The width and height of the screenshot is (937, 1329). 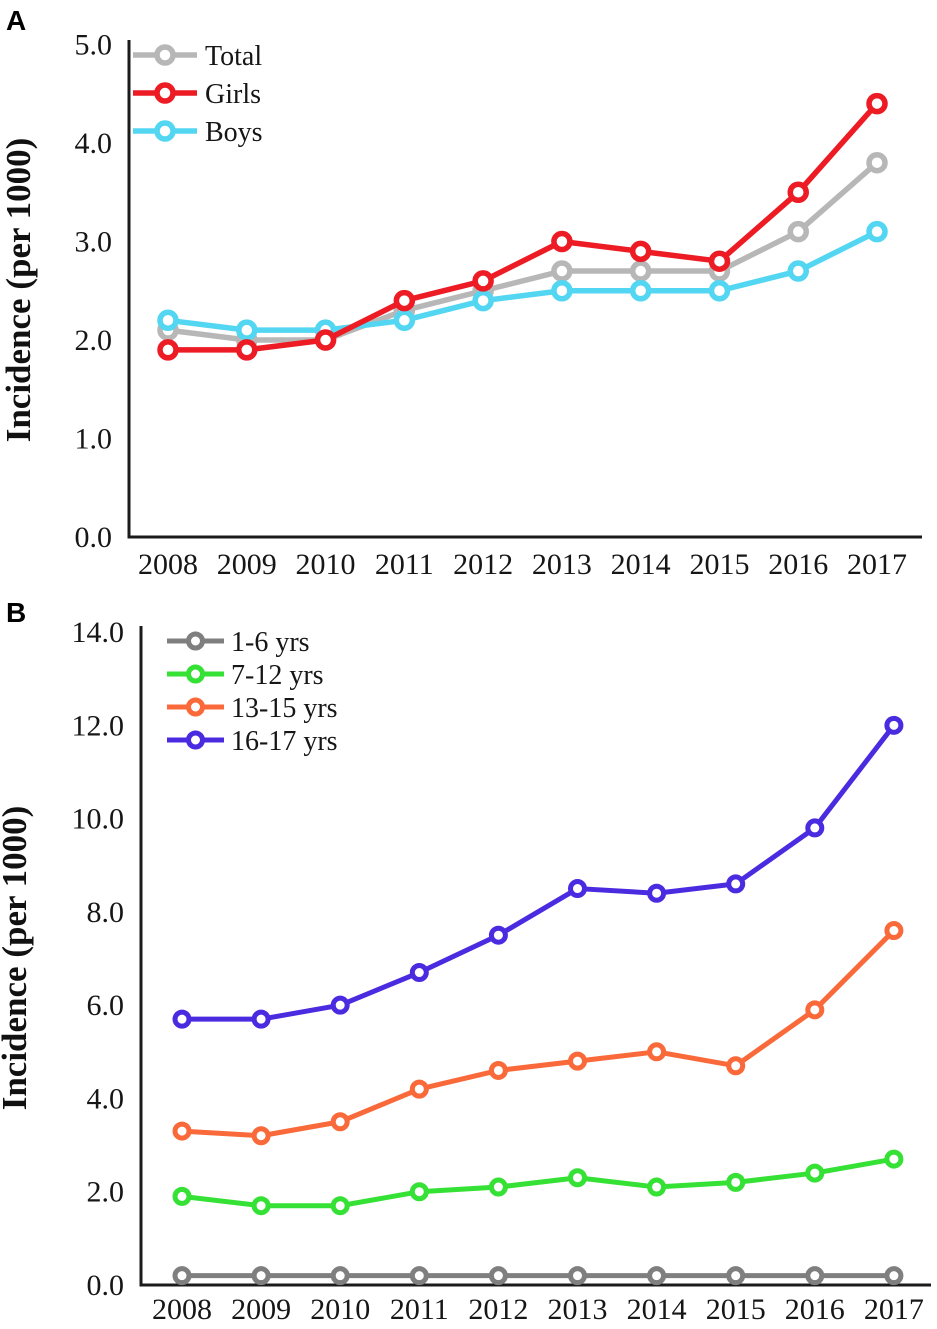 What do you see at coordinates (98, 632) in the screenshot?
I see `y-tick-label: 14.0` at bounding box center [98, 632].